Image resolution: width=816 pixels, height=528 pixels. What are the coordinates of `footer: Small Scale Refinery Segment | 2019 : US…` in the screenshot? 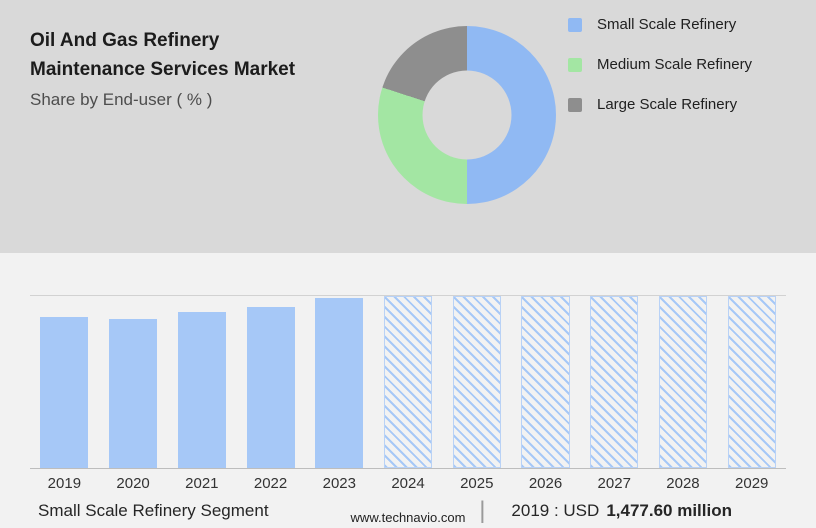 It's located at (385, 511).